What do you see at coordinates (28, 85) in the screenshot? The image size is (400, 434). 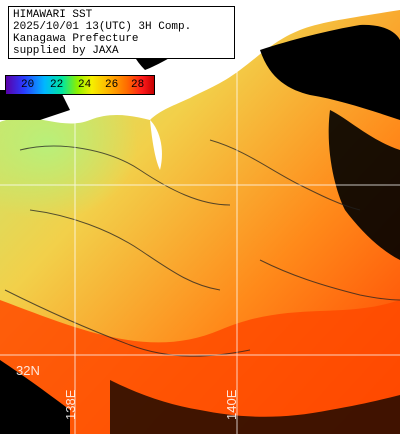 I see `legend-tick-20: 20` at bounding box center [28, 85].